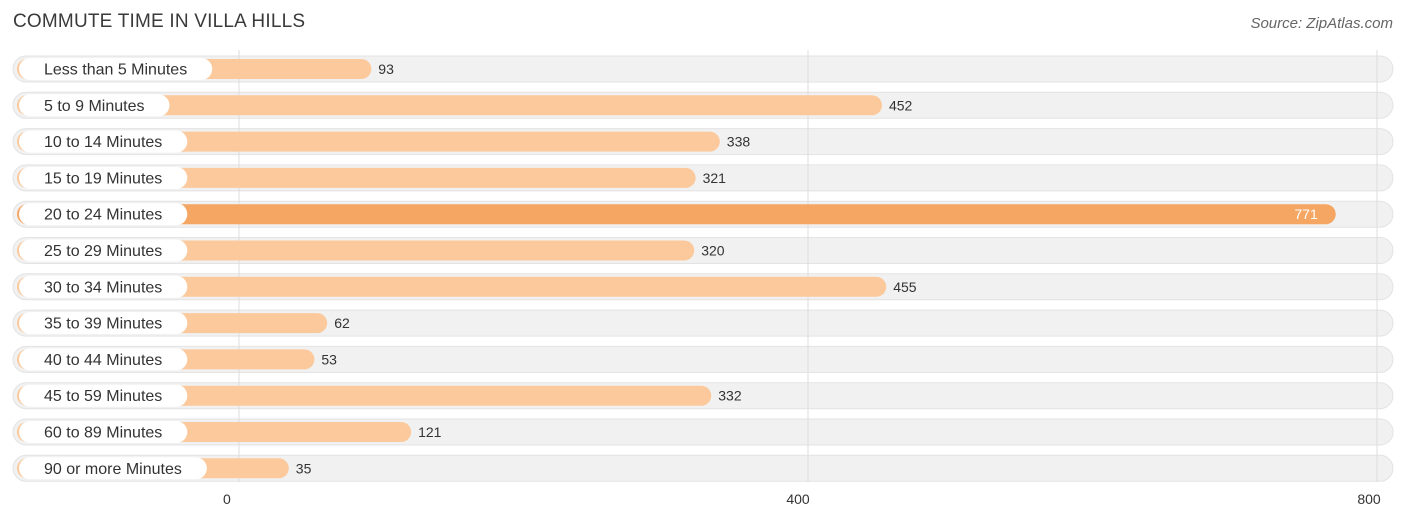  Describe the element at coordinates (342, 323) in the screenshot. I see `value-label: 62` at that location.